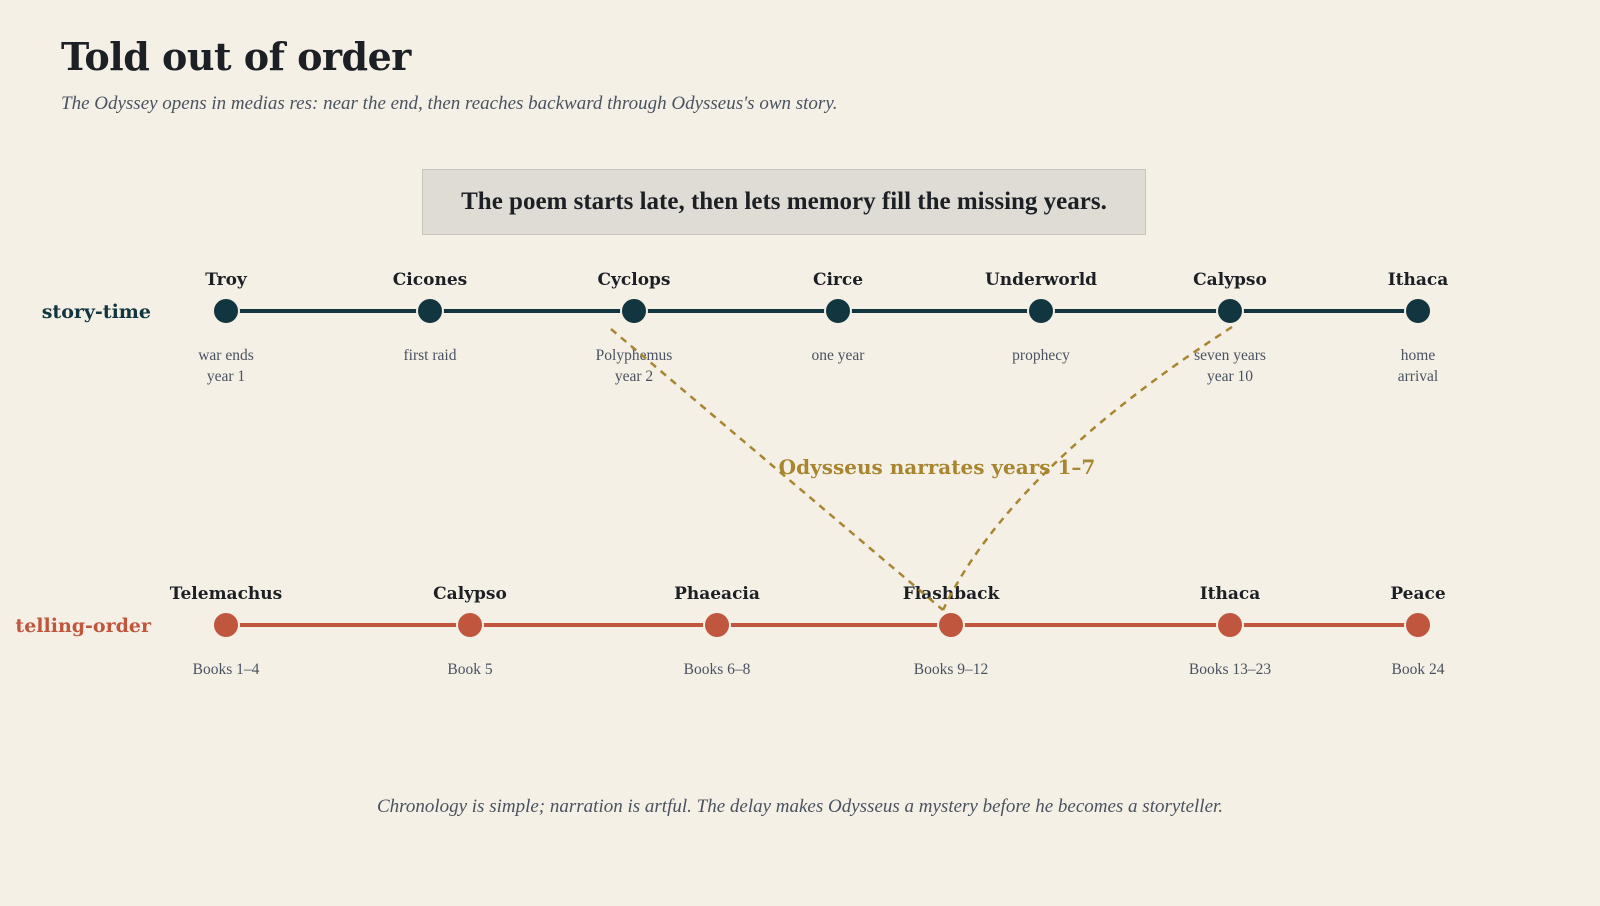  I want to click on telling-node-note-telemachus: Books 1–4, so click(226, 669).